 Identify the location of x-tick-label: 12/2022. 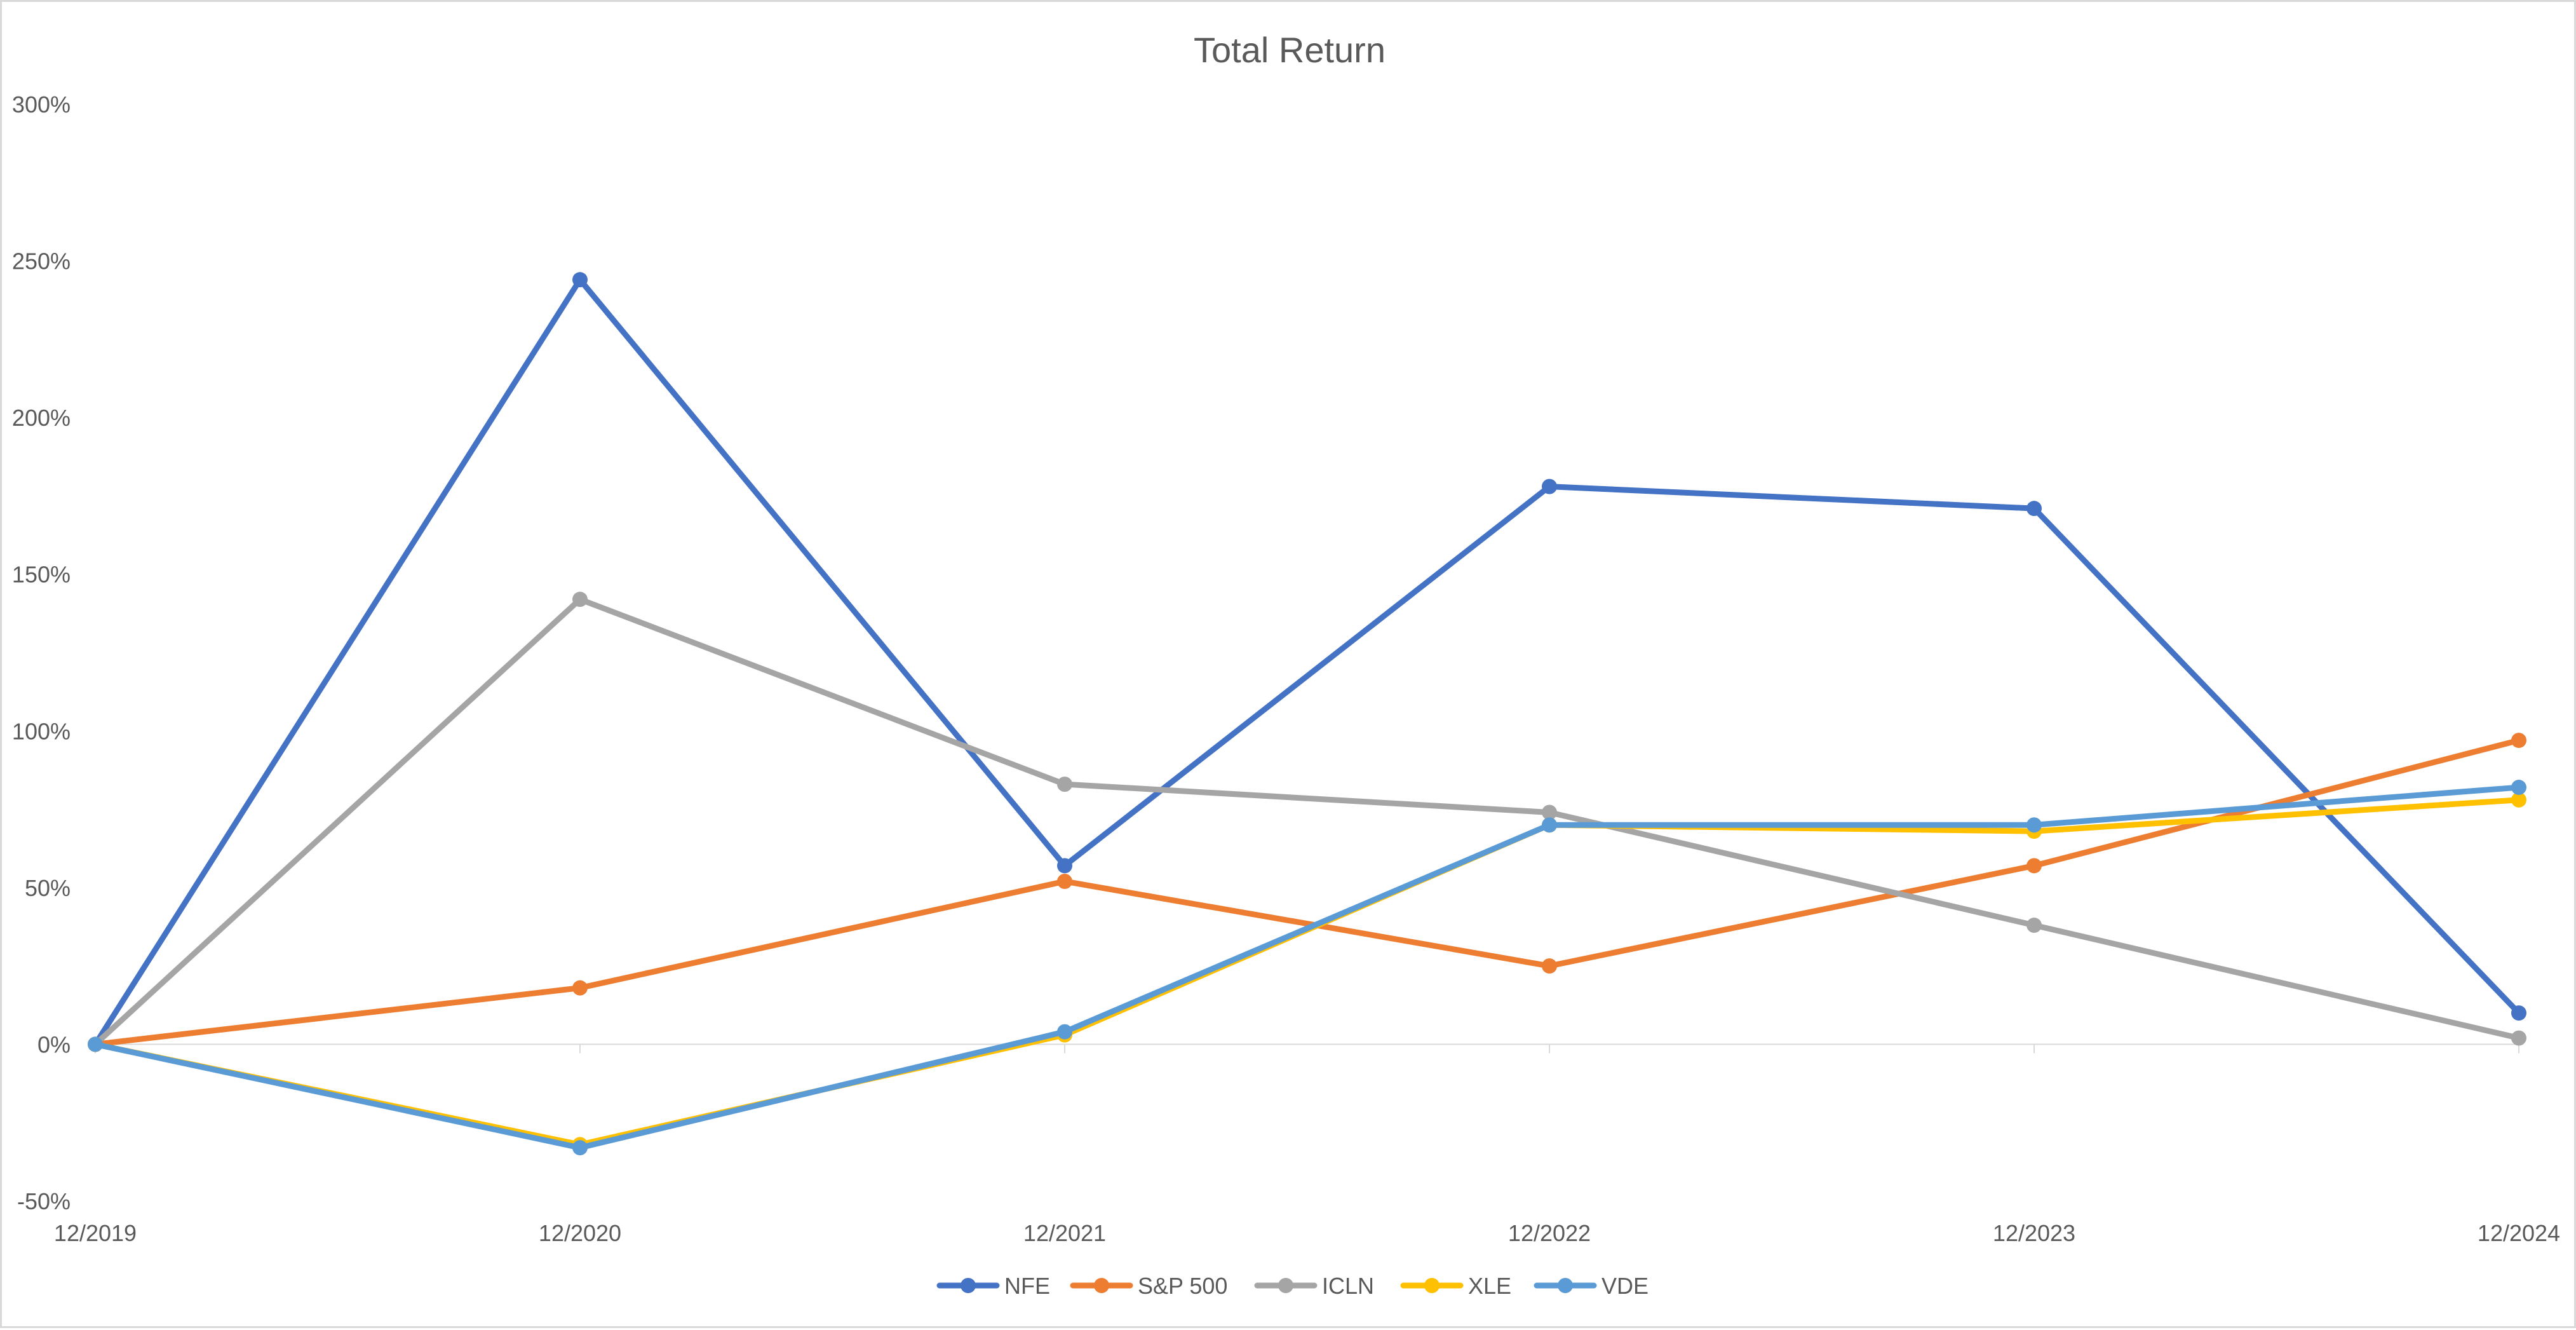
(1549, 1233).